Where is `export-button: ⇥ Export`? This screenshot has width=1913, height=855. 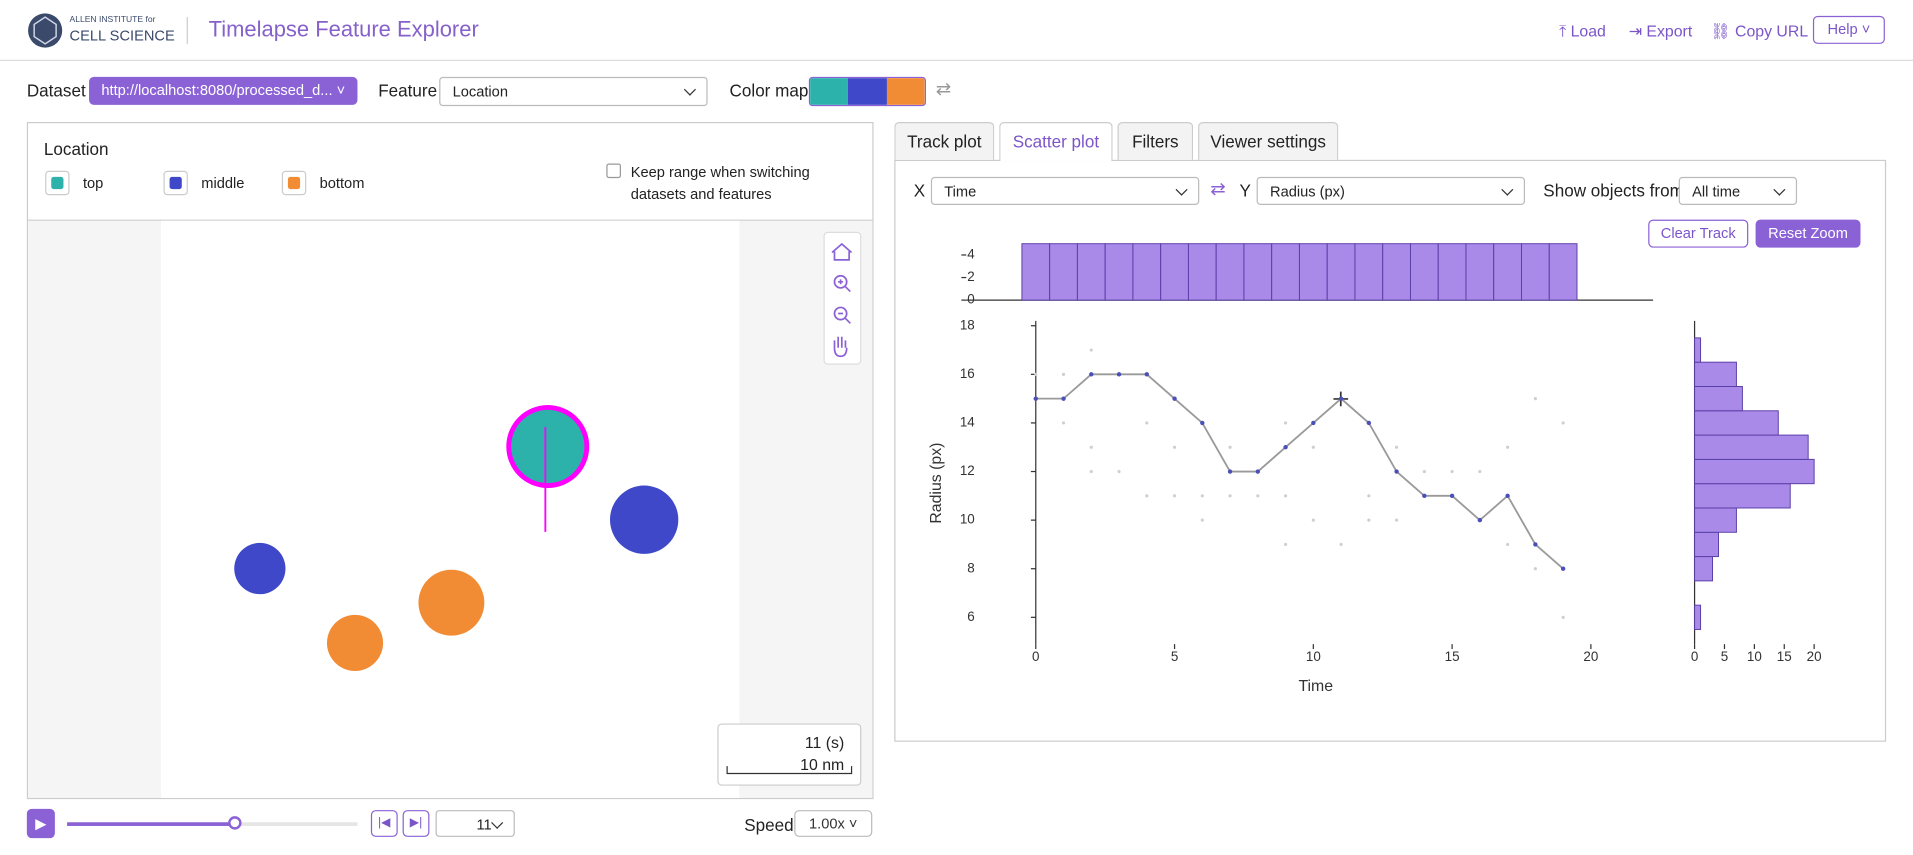 export-button: ⇥ Export is located at coordinates (1660, 31).